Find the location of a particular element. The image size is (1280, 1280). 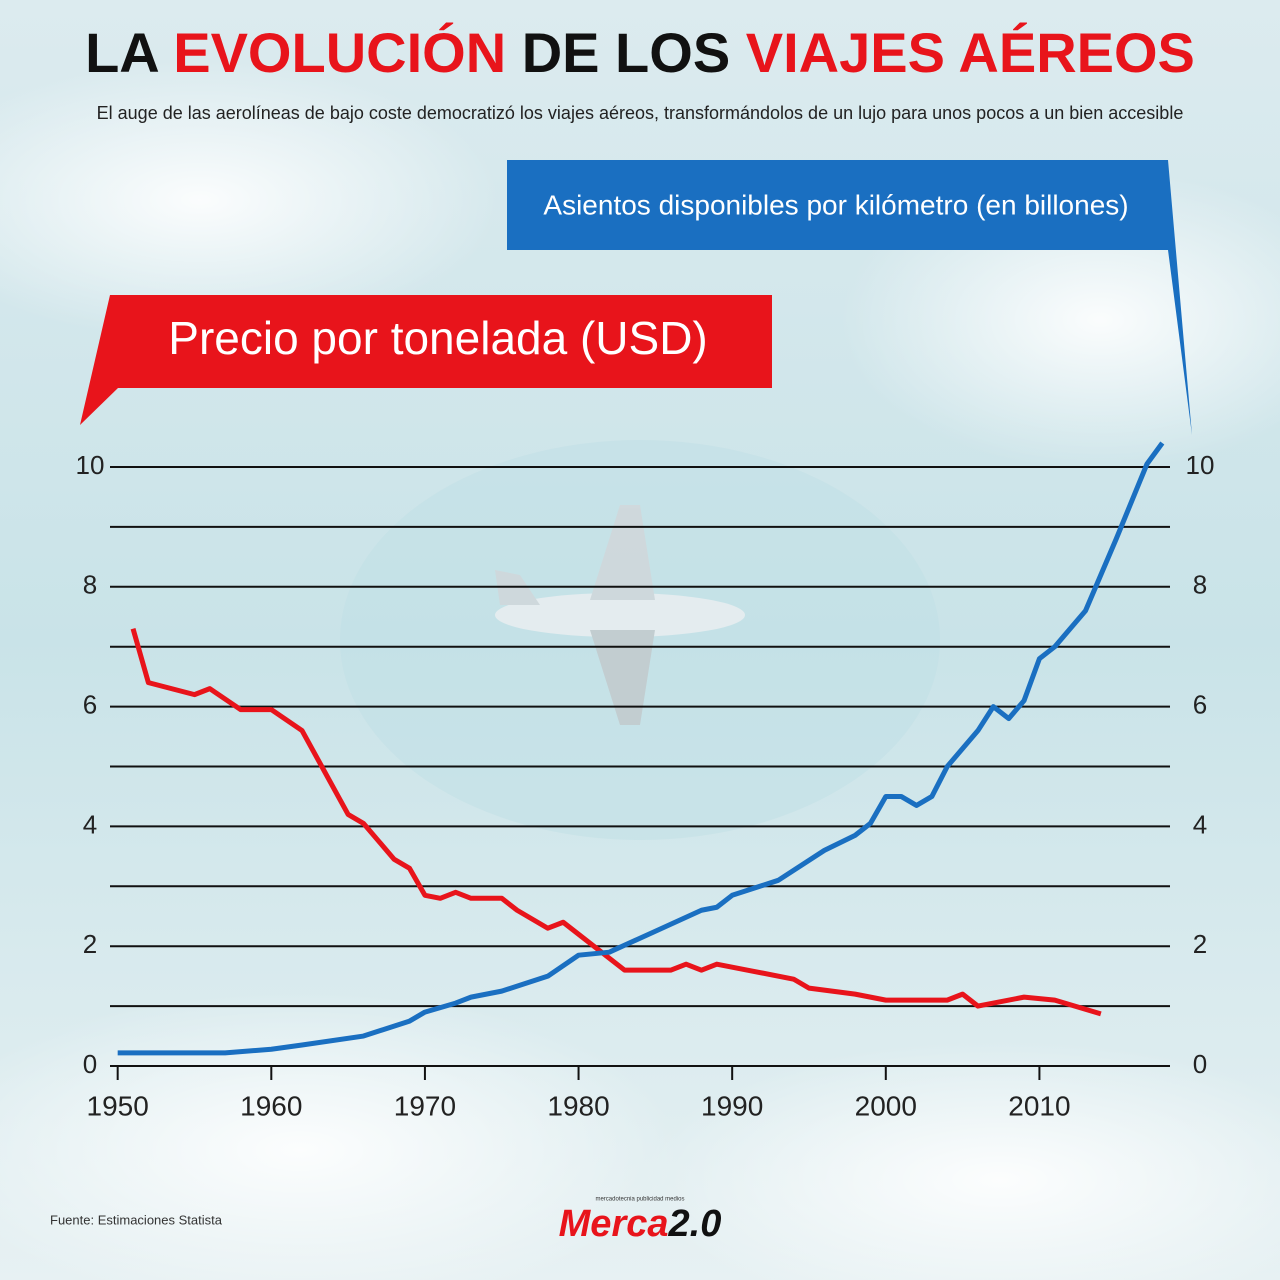

legend-box-blue is located at coordinates (849, 297).